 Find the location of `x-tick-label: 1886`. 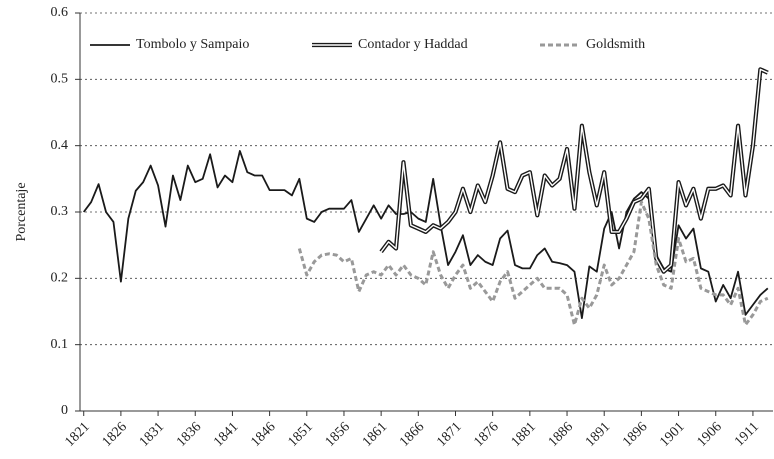

x-tick-label: 1886 is located at coordinates (561, 434).